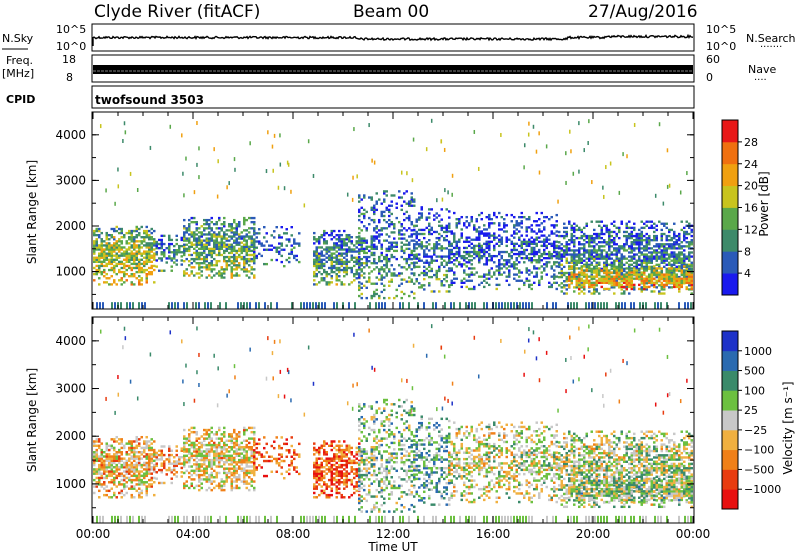 Image resolution: width=800 pixels, height=554 pixels. What do you see at coordinates (713, 59) in the screenshot?
I see `freq-right-tick-top: 60` at bounding box center [713, 59].